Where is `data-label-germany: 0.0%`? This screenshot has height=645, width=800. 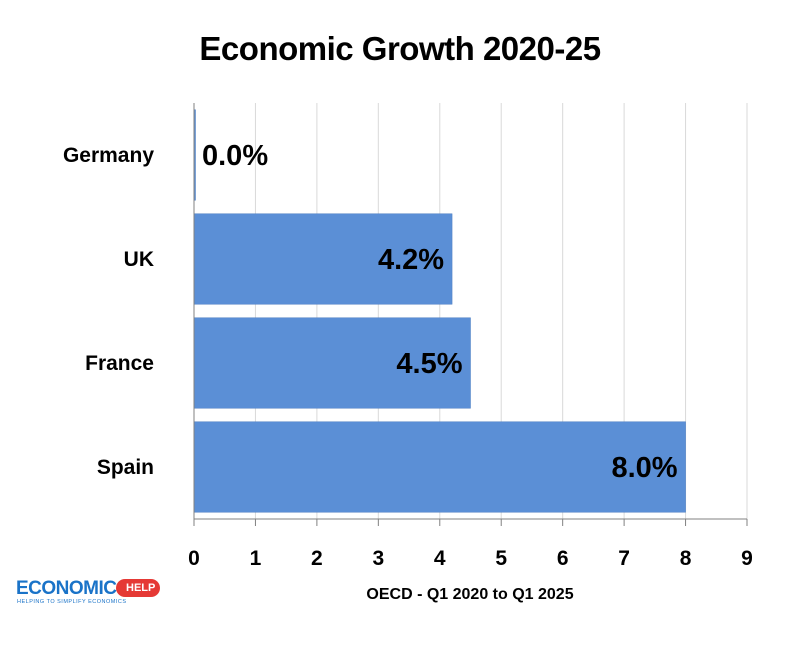
data-label-germany: 0.0% is located at coordinates (235, 156).